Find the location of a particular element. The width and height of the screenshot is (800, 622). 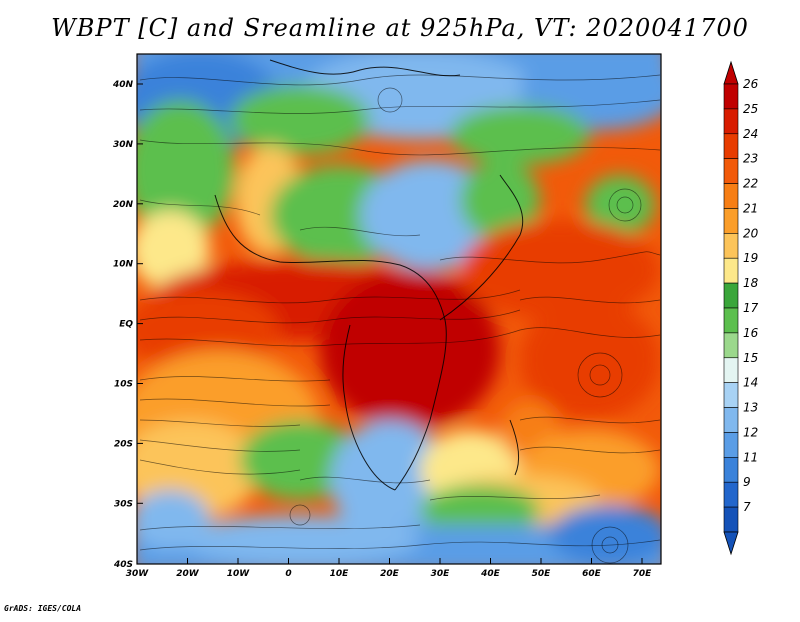

lat-tick-label: EQ is located at coordinates (126, 325).